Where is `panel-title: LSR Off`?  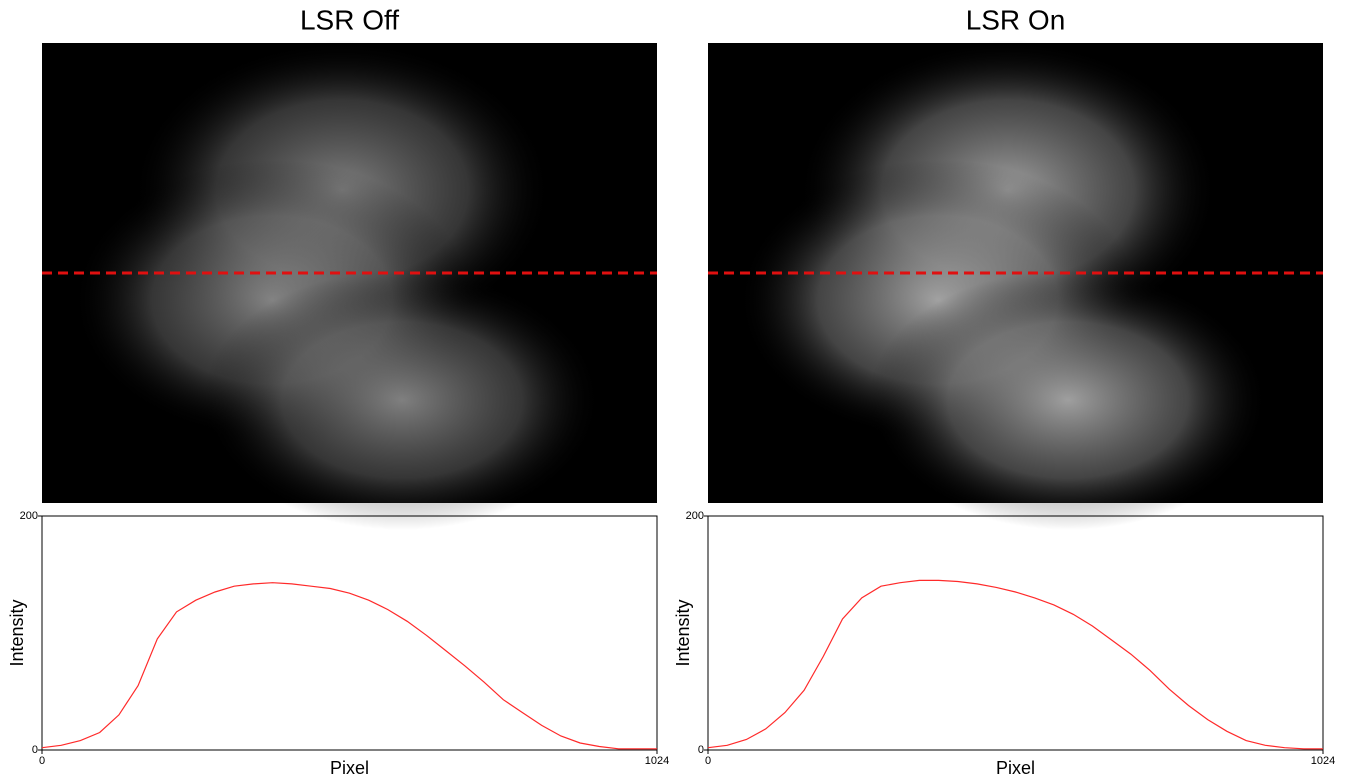 panel-title: LSR Off is located at coordinates (349, 19).